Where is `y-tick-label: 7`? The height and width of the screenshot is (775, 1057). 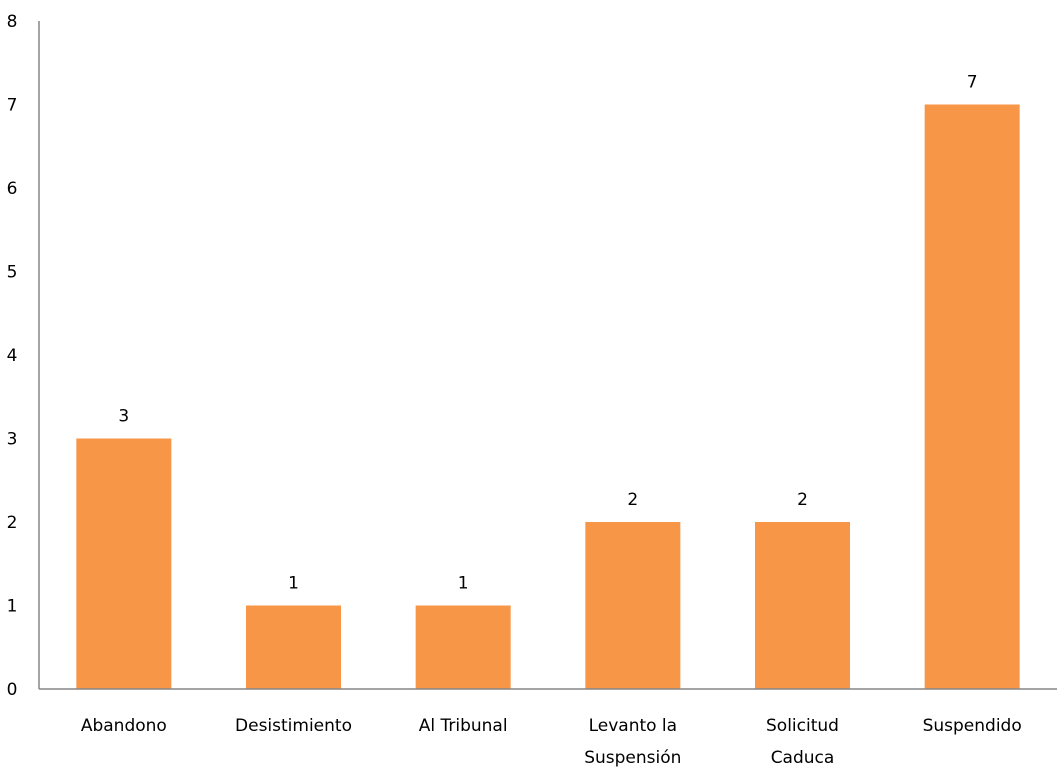
y-tick-label: 7 is located at coordinates (12, 106).